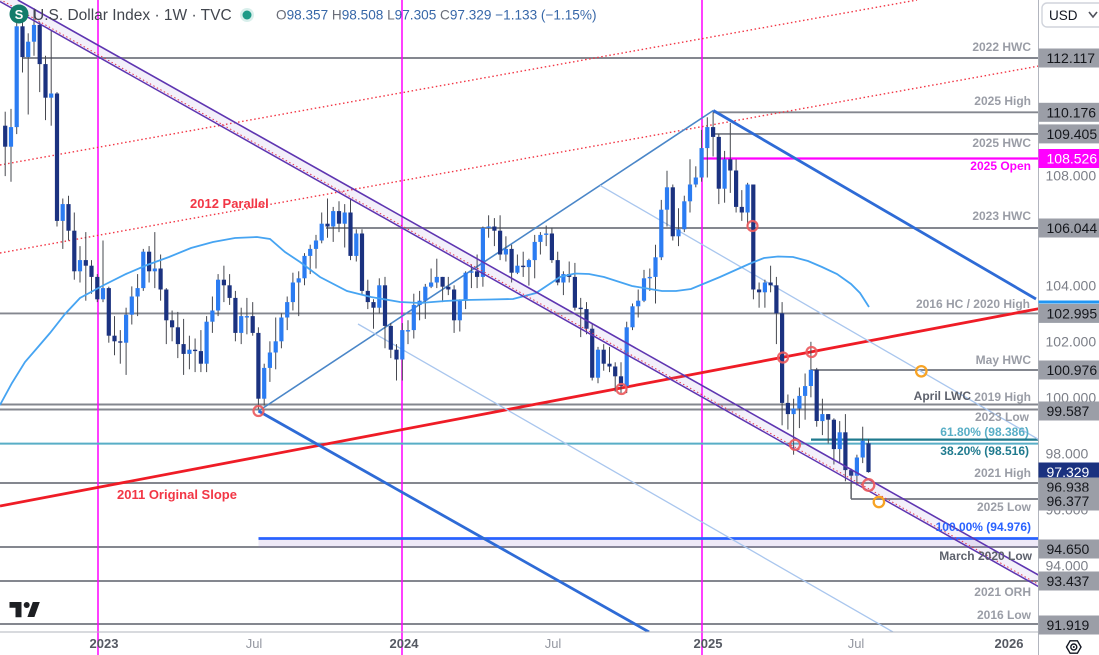 This screenshot has width=1099, height=655. What do you see at coordinates (708, 643) in the screenshot?
I see `svg-text: 2025` at bounding box center [708, 643].